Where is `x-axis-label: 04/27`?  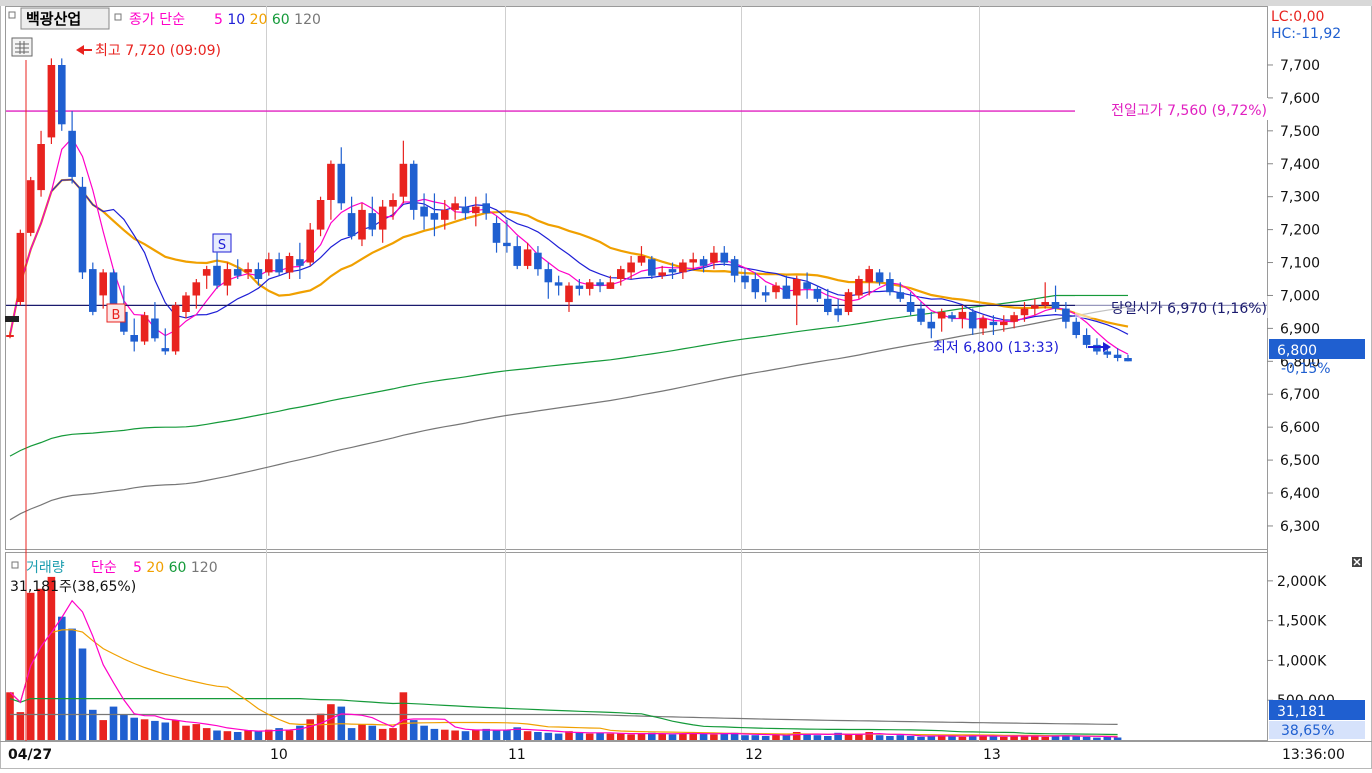
x-axis-label: 04/27 is located at coordinates (30, 755).